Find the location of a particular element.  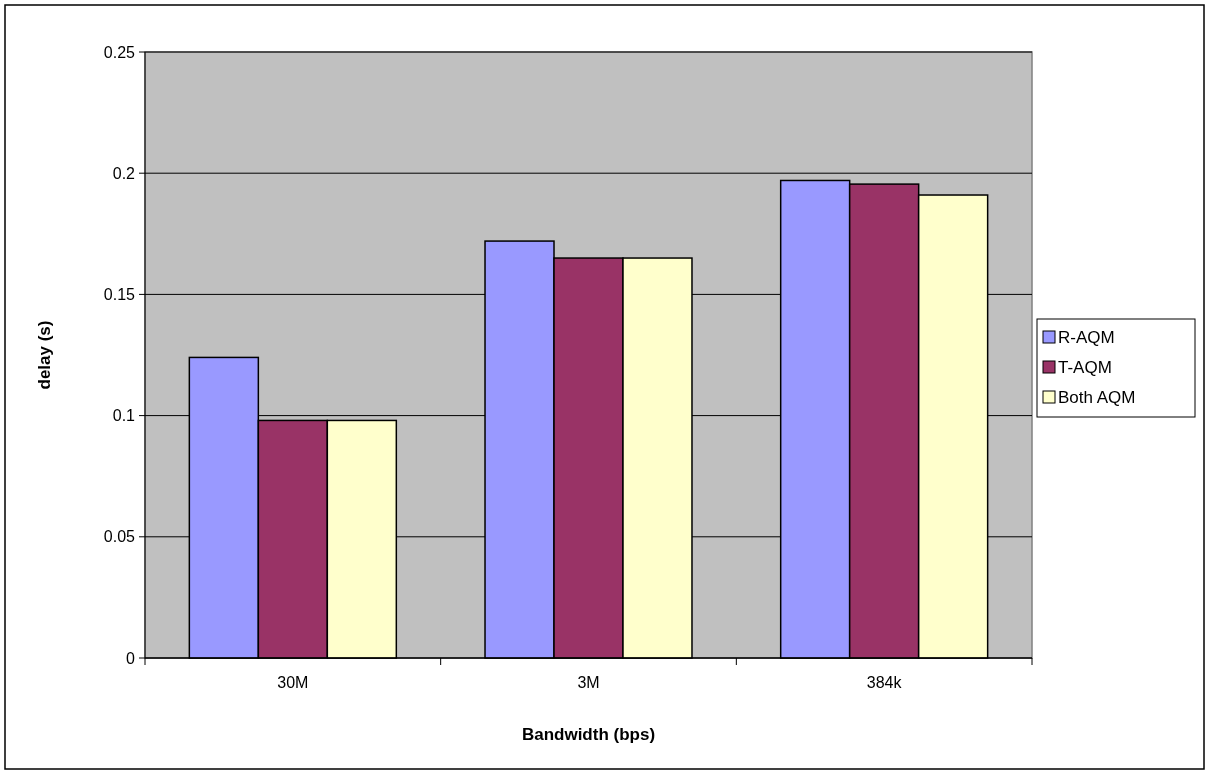

x-tick-label: 384k is located at coordinates (884, 682).